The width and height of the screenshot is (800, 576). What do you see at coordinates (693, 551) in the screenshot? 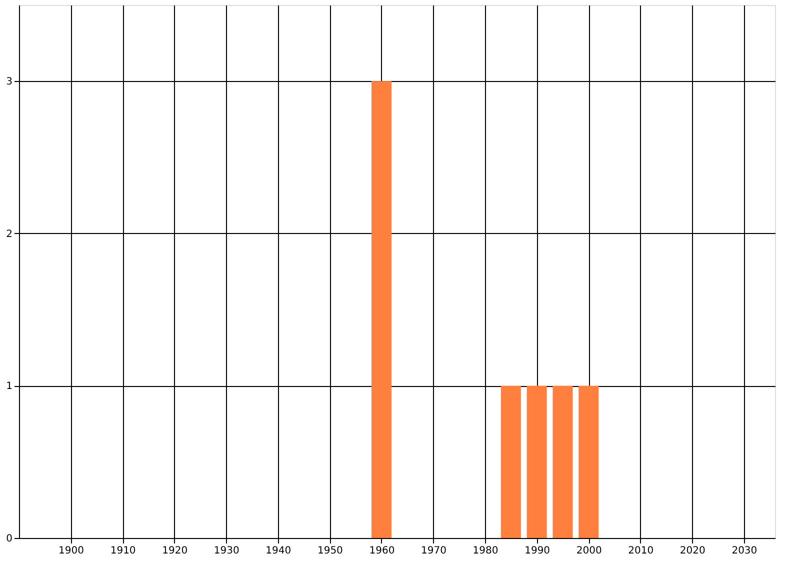
I see `x-tick-label: 2020` at bounding box center [693, 551].